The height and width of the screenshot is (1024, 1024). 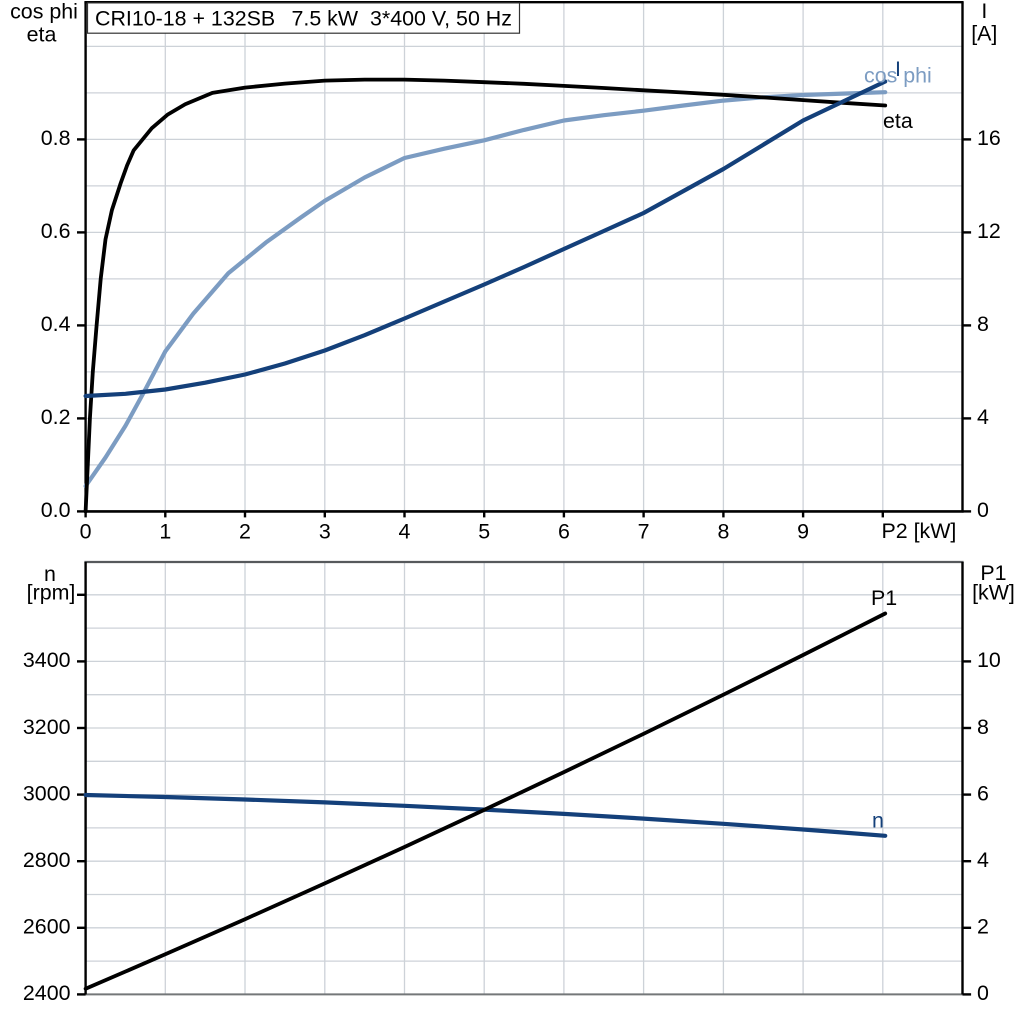 I want to click on svg-text: 0.0, so click(x=56, y=510).